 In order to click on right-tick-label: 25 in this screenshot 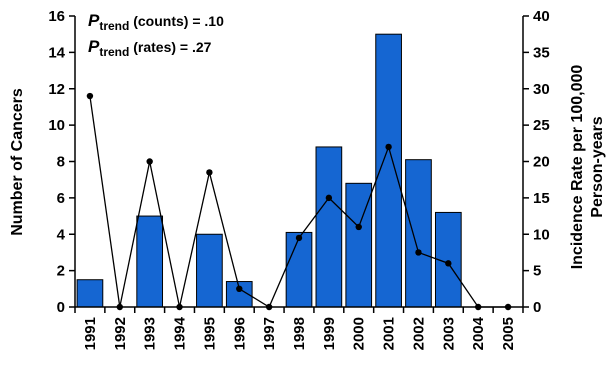, I will do `click(541, 125)`.